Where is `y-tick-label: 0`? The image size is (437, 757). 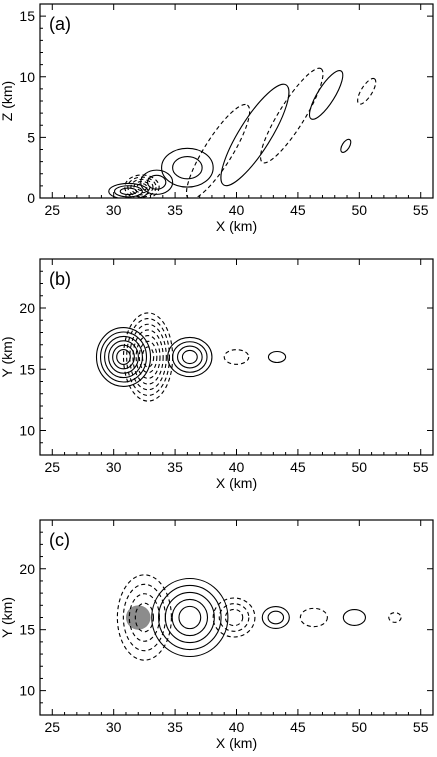 y-tick-label: 0 is located at coordinates (31, 198).